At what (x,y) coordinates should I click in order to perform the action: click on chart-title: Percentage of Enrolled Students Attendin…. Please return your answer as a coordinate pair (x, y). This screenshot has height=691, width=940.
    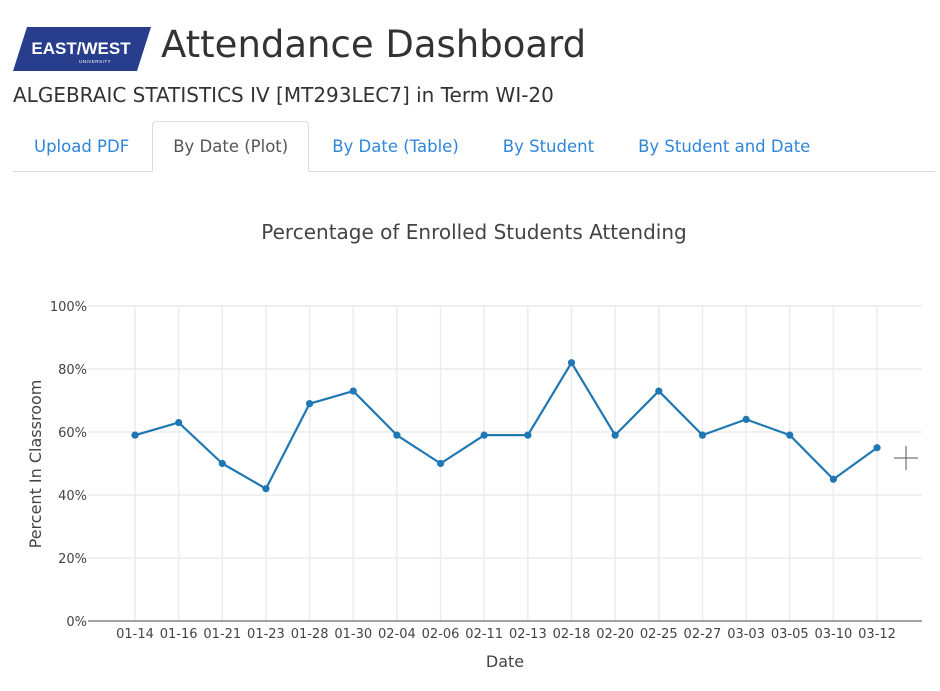
    Looking at the image, I should click on (473, 232).